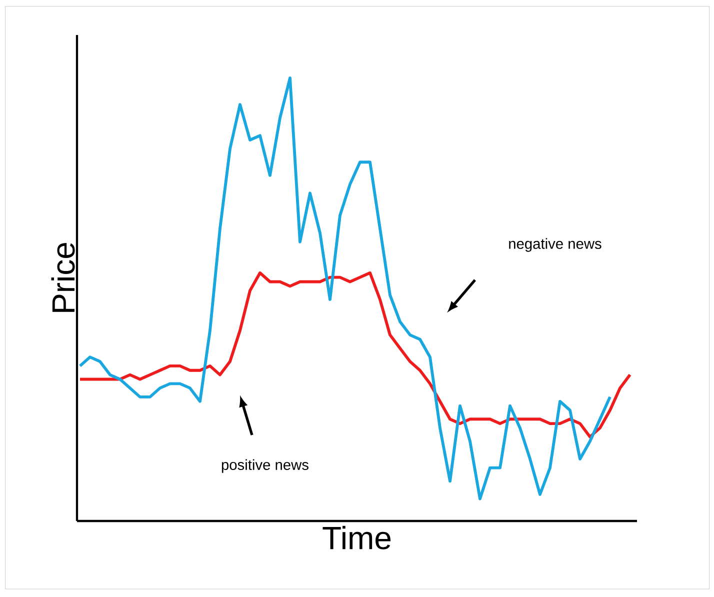  What do you see at coordinates (555, 245) in the screenshot?
I see `annotation: negative news` at bounding box center [555, 245].